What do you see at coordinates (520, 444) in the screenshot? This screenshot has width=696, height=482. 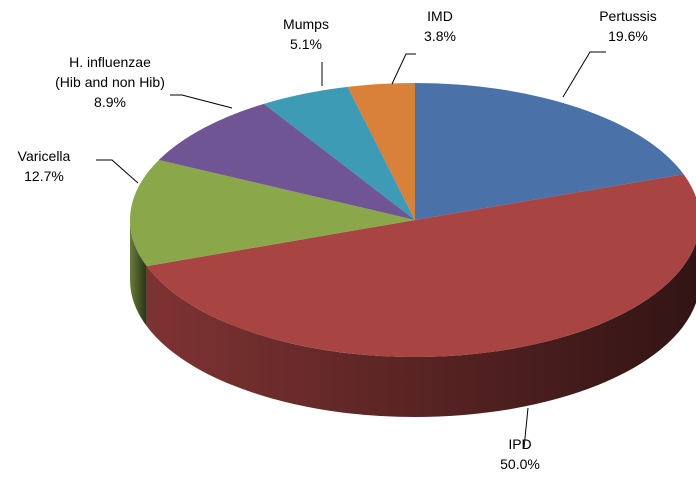 I see `category-label: IPD` at bounding box center [520, 444].